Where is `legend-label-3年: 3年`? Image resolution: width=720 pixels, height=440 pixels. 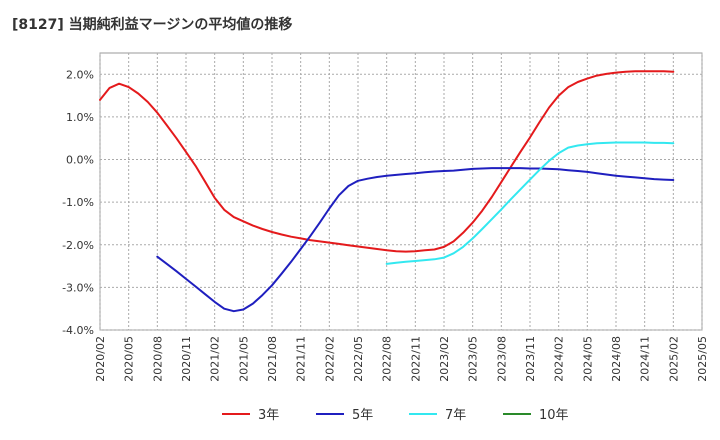 legend-label-3年: 3年 is located at coordinates (268, 415).